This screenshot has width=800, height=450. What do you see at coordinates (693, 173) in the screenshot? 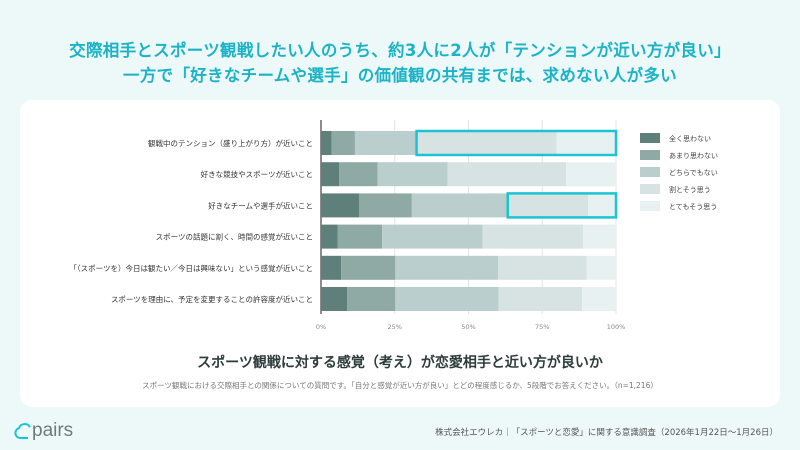
I see `legend-label: どちらでもない` at bounding box center [693, 173].